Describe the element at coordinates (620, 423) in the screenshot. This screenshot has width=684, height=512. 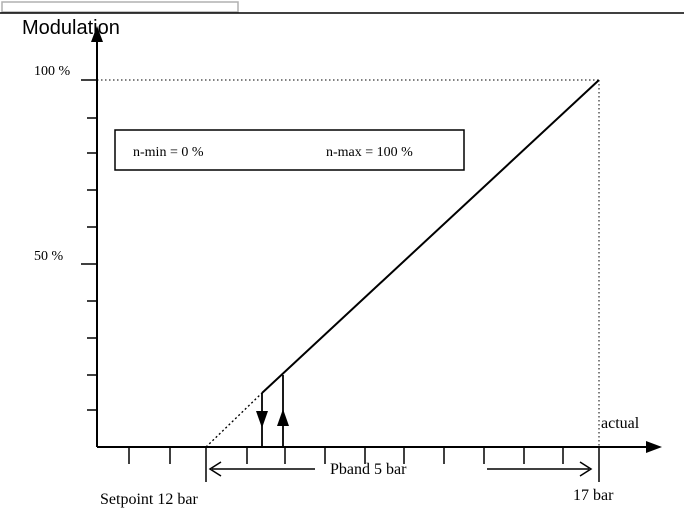
I see `x-axis-title: actual` at that location.